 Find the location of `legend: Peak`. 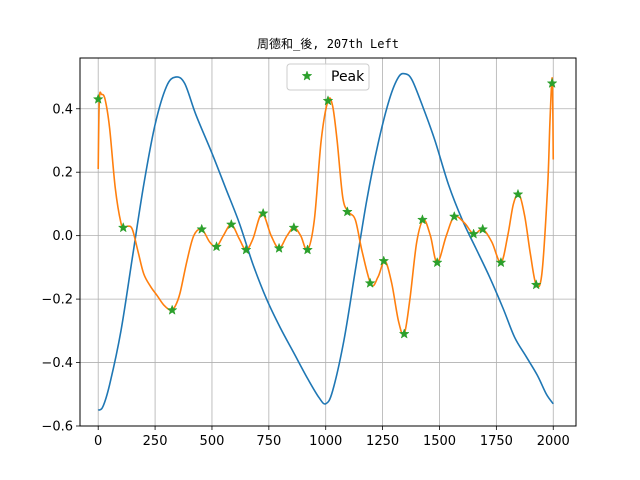

legend: Peak is located at coordinates (328, 77).